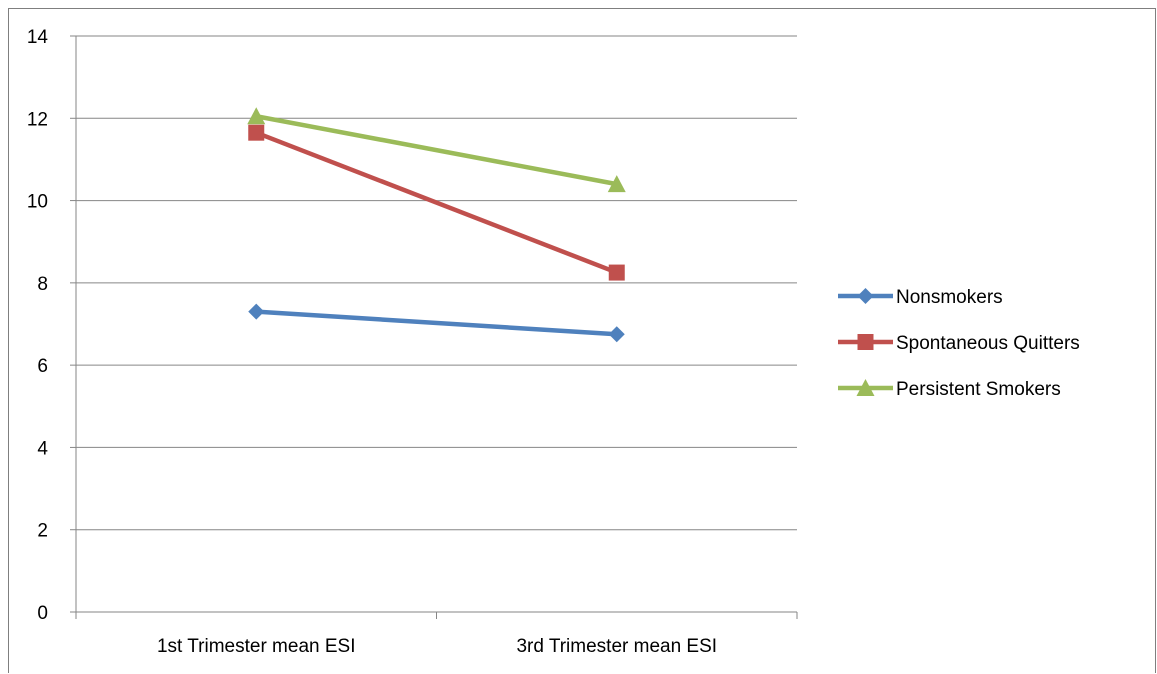  I want to click on legend-label: Nonsmokers, so click(949, 297).